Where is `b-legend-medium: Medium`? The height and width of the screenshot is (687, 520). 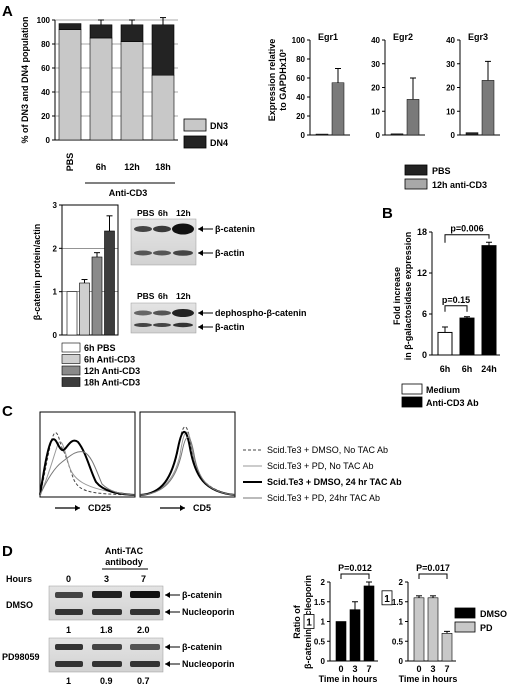 b-legend-medium: Medium is located at coordinates (443, 390).